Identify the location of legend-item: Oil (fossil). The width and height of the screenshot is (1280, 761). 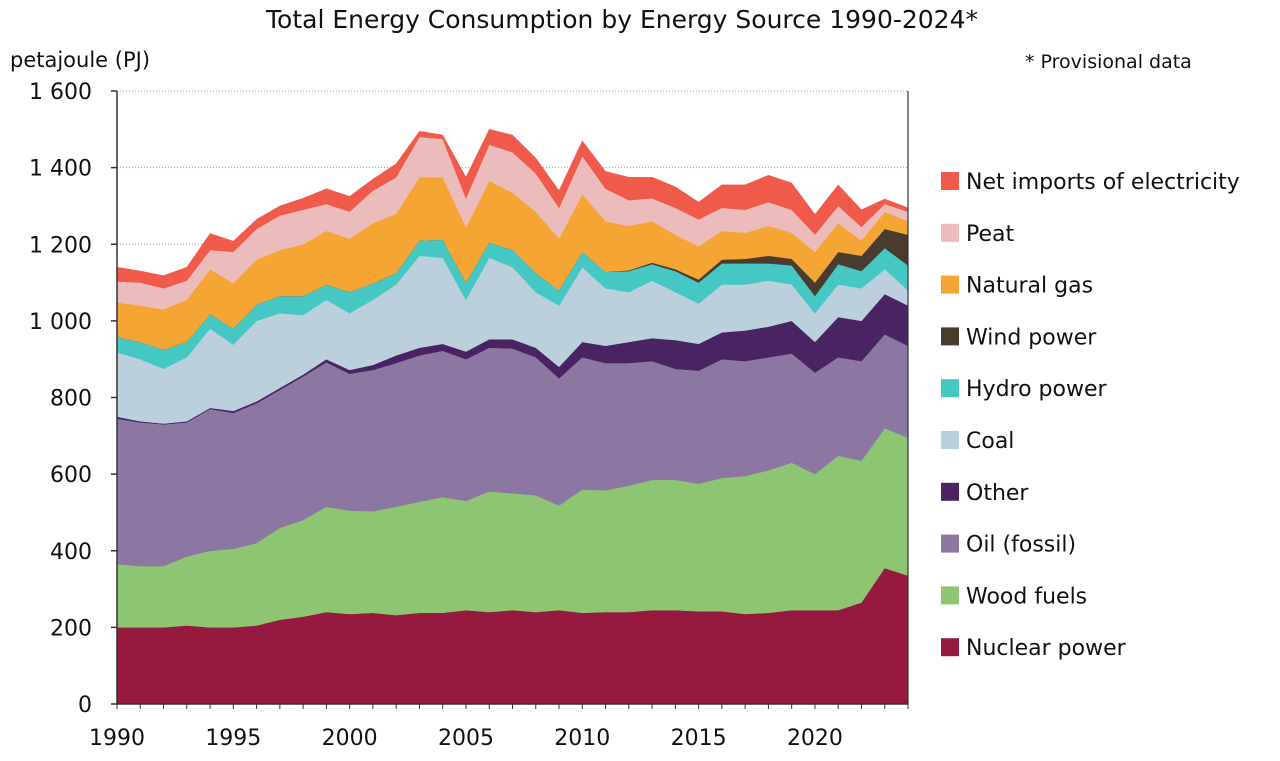
(1008, 545).